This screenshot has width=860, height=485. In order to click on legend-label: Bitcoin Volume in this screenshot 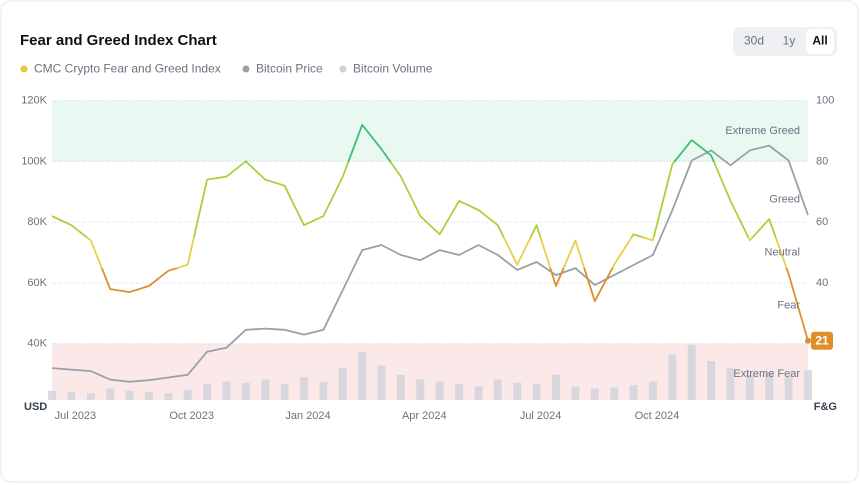, I will do `click(393, 69)`.